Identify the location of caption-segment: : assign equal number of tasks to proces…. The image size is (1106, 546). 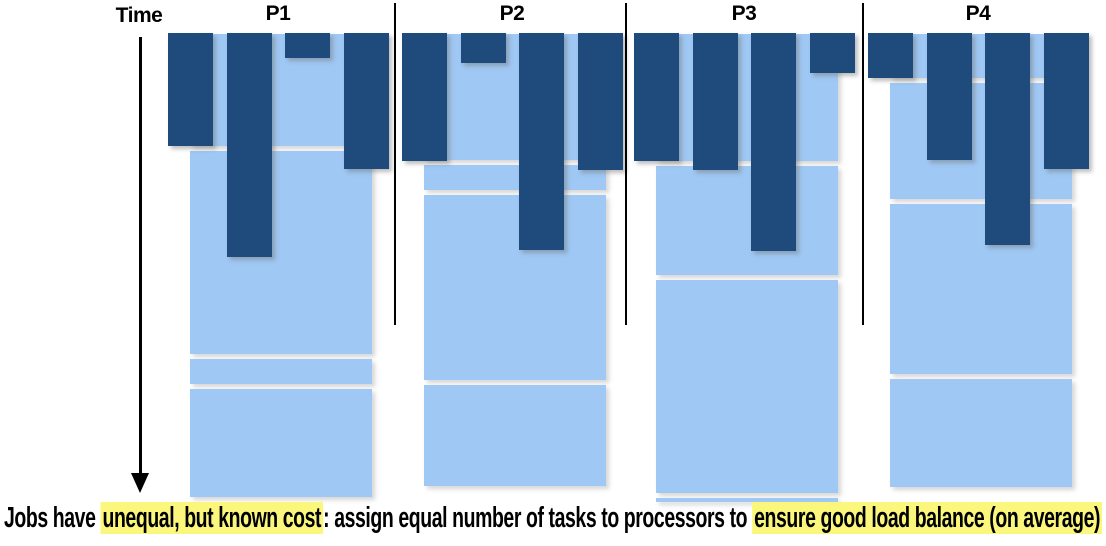
(538, 518).